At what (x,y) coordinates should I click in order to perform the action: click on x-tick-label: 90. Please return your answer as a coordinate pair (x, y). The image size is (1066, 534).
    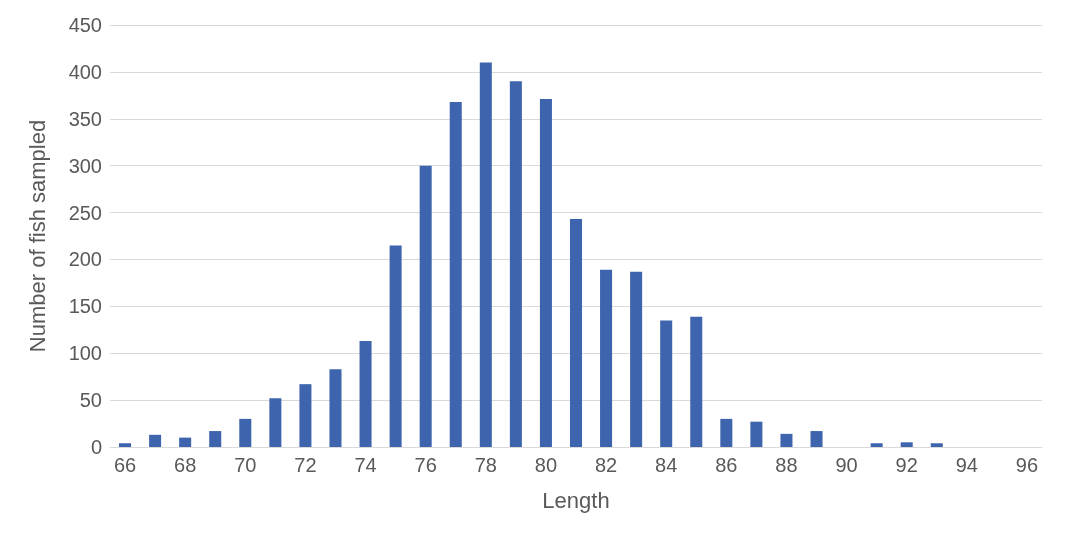
    Looking at the image, I should click on (846, 465).